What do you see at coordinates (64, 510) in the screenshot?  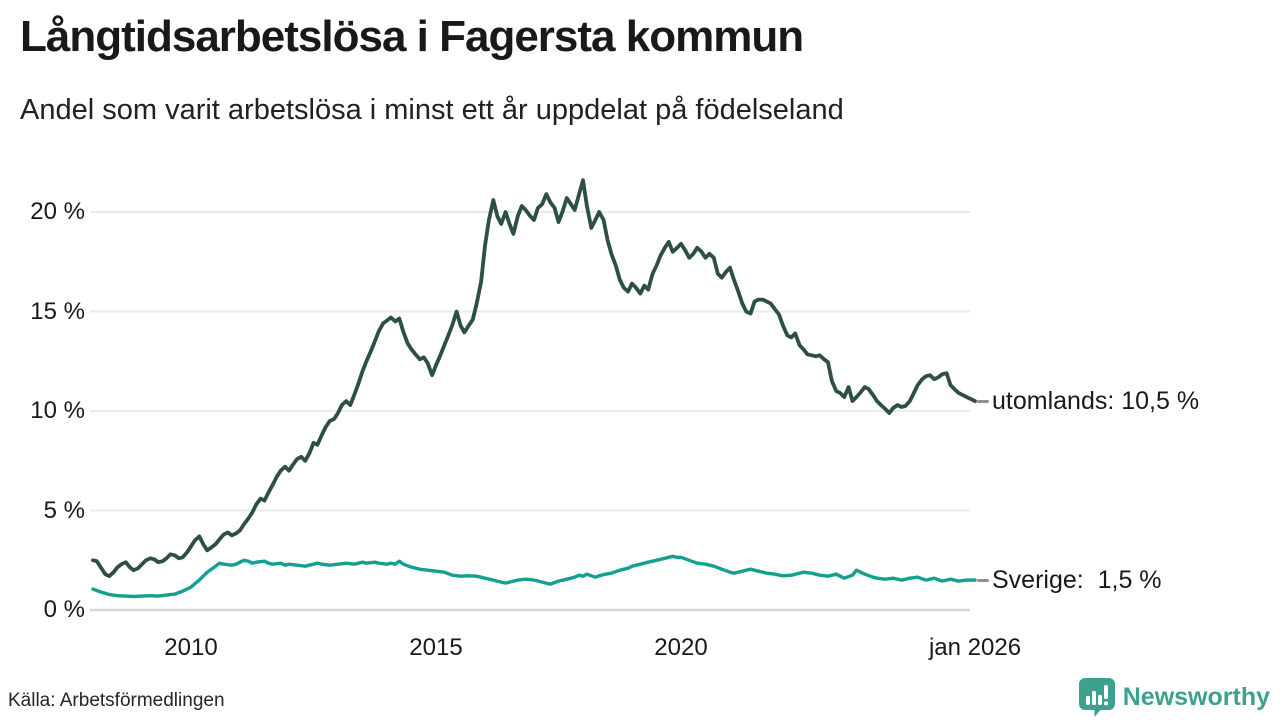 I see `y-tick-label: 5 %` at bounding box center [64, 510].